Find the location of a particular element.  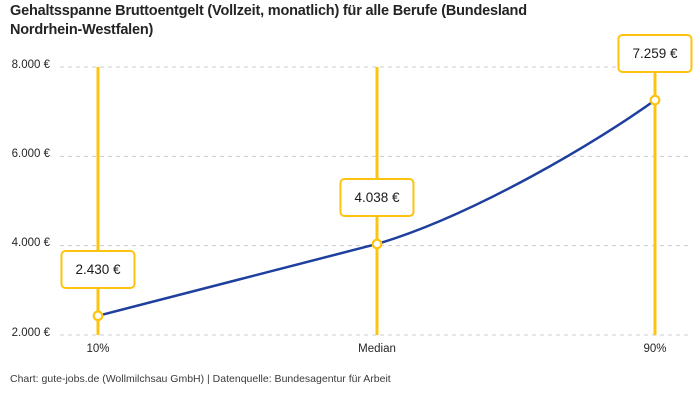

y-tick-label: 4.000 € is located at coordinates (30, 243).